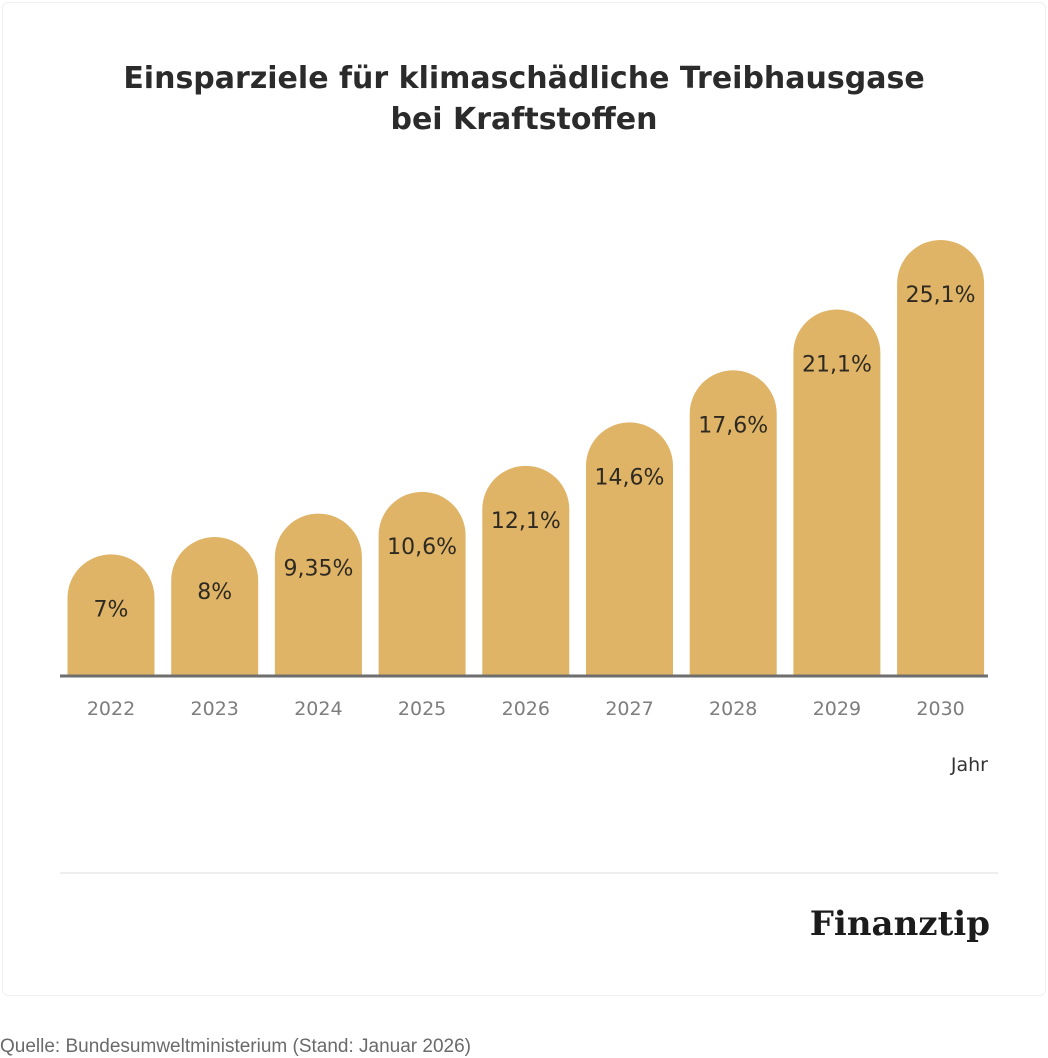  Describe the element at coordinates (837, 709) in the screenshot. I see `x-tick-2029: 2029` at that location.